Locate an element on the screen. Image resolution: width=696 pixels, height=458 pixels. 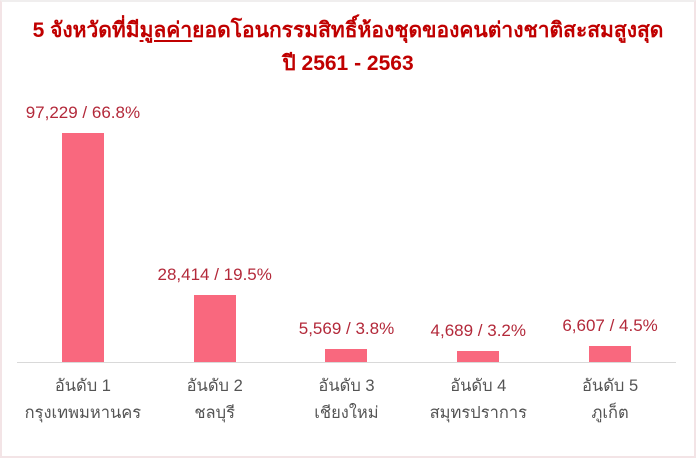
category-label: อันดับ 3 เชียงใหม่ is located at coordinates (347, 392).